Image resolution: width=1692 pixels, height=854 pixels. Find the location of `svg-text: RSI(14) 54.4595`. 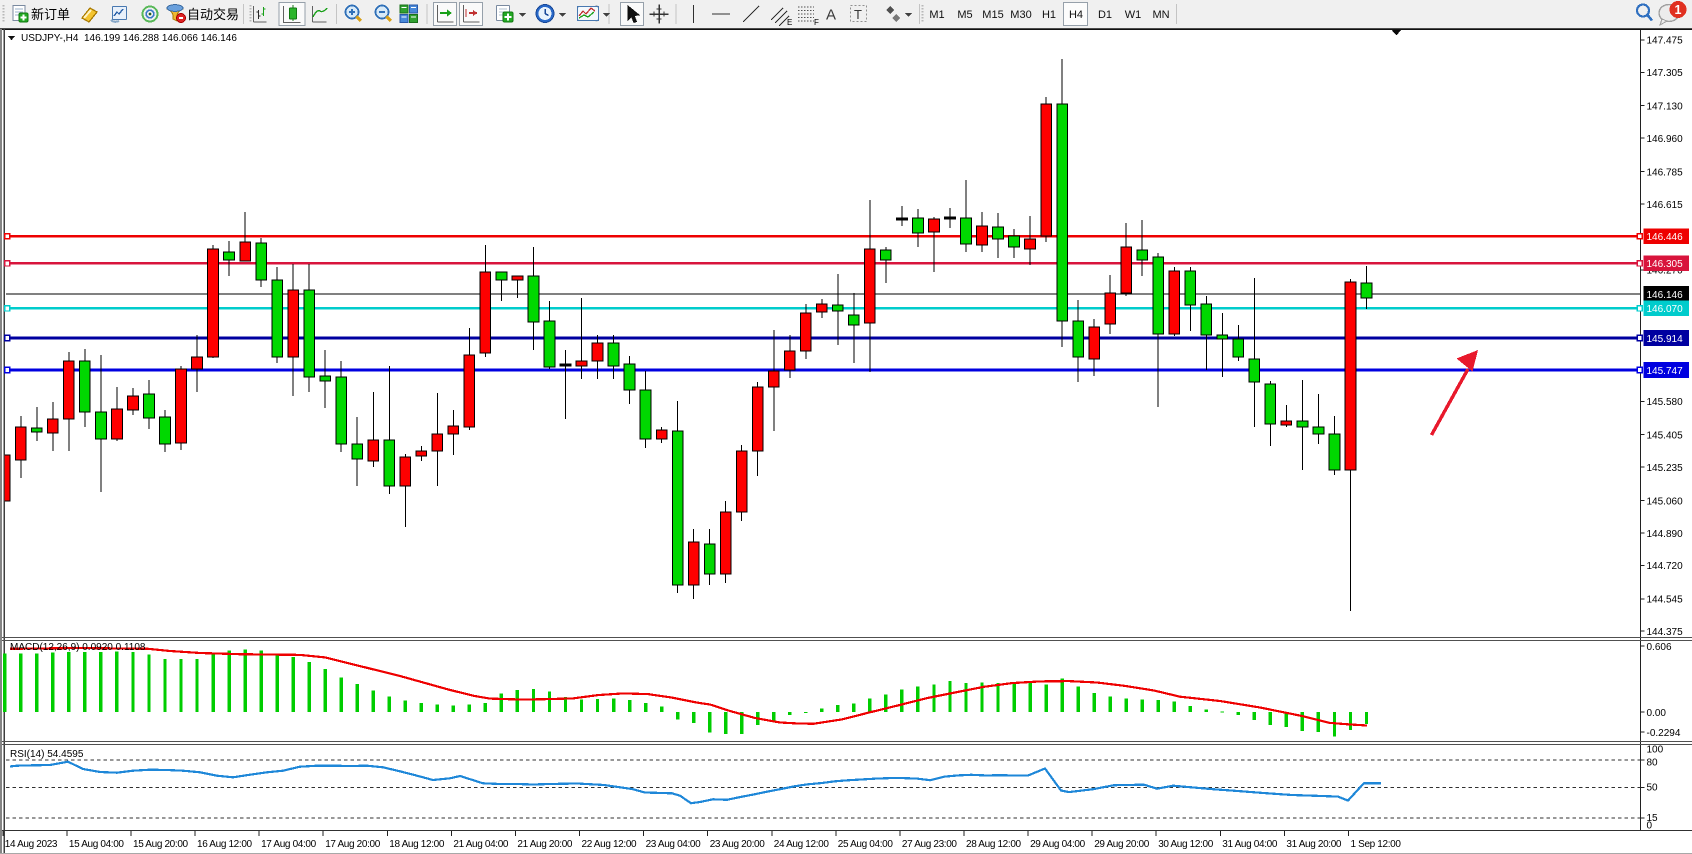

svg-text: RSI(14) 54.4595 is located at coordinates (47, 754).